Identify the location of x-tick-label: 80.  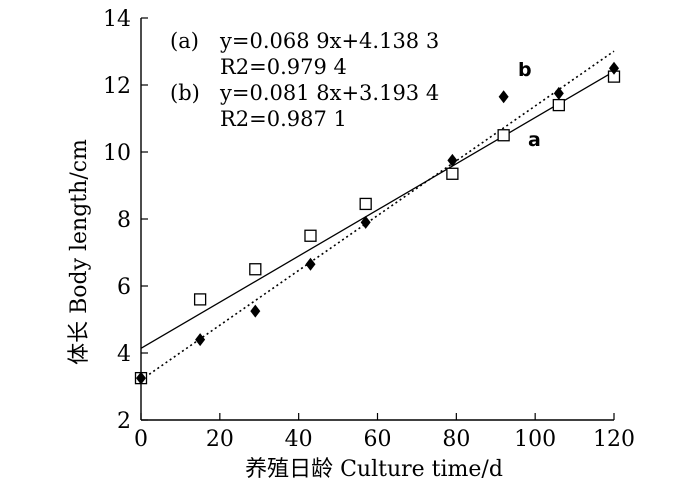
(456, 439).